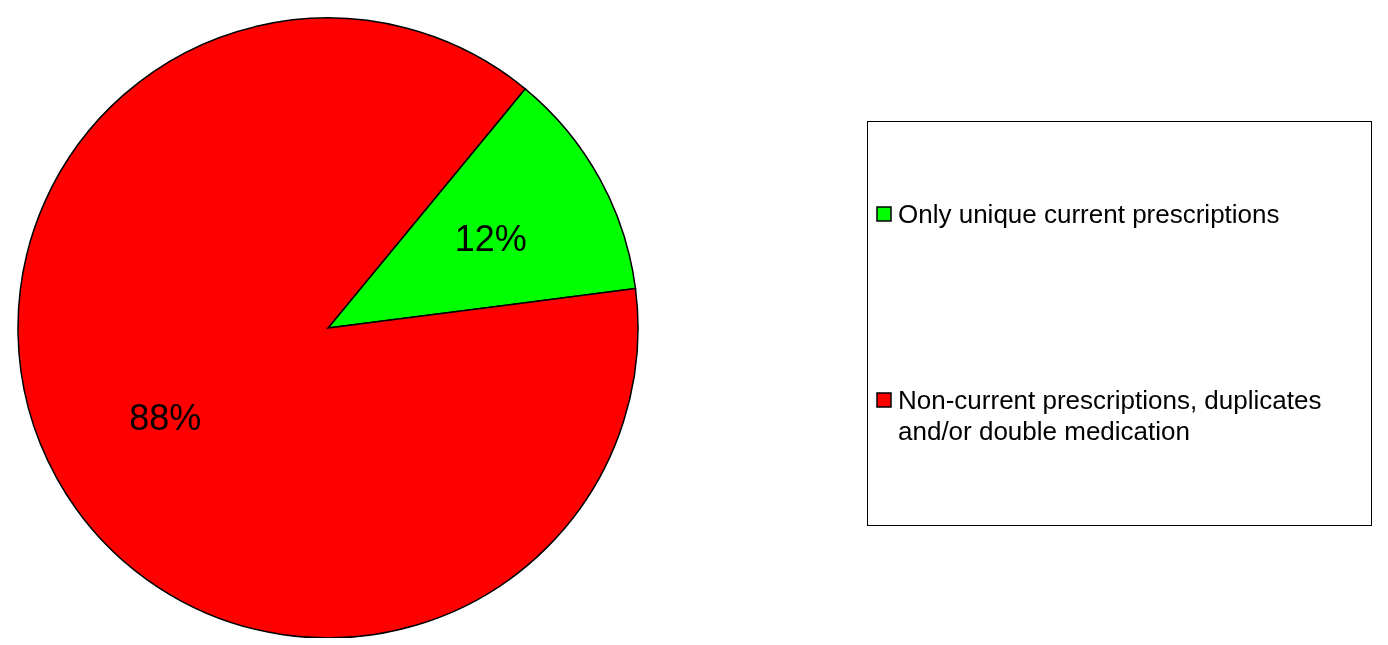 This screenshot has height=645, width=1388. I want to click on data-label: 12%, so click(490, 238).